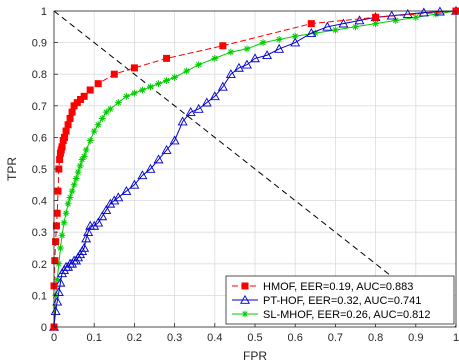 This screenshot has height=364, width=459. I want to click on x-tick-label: 0.3, so click(174, 338).